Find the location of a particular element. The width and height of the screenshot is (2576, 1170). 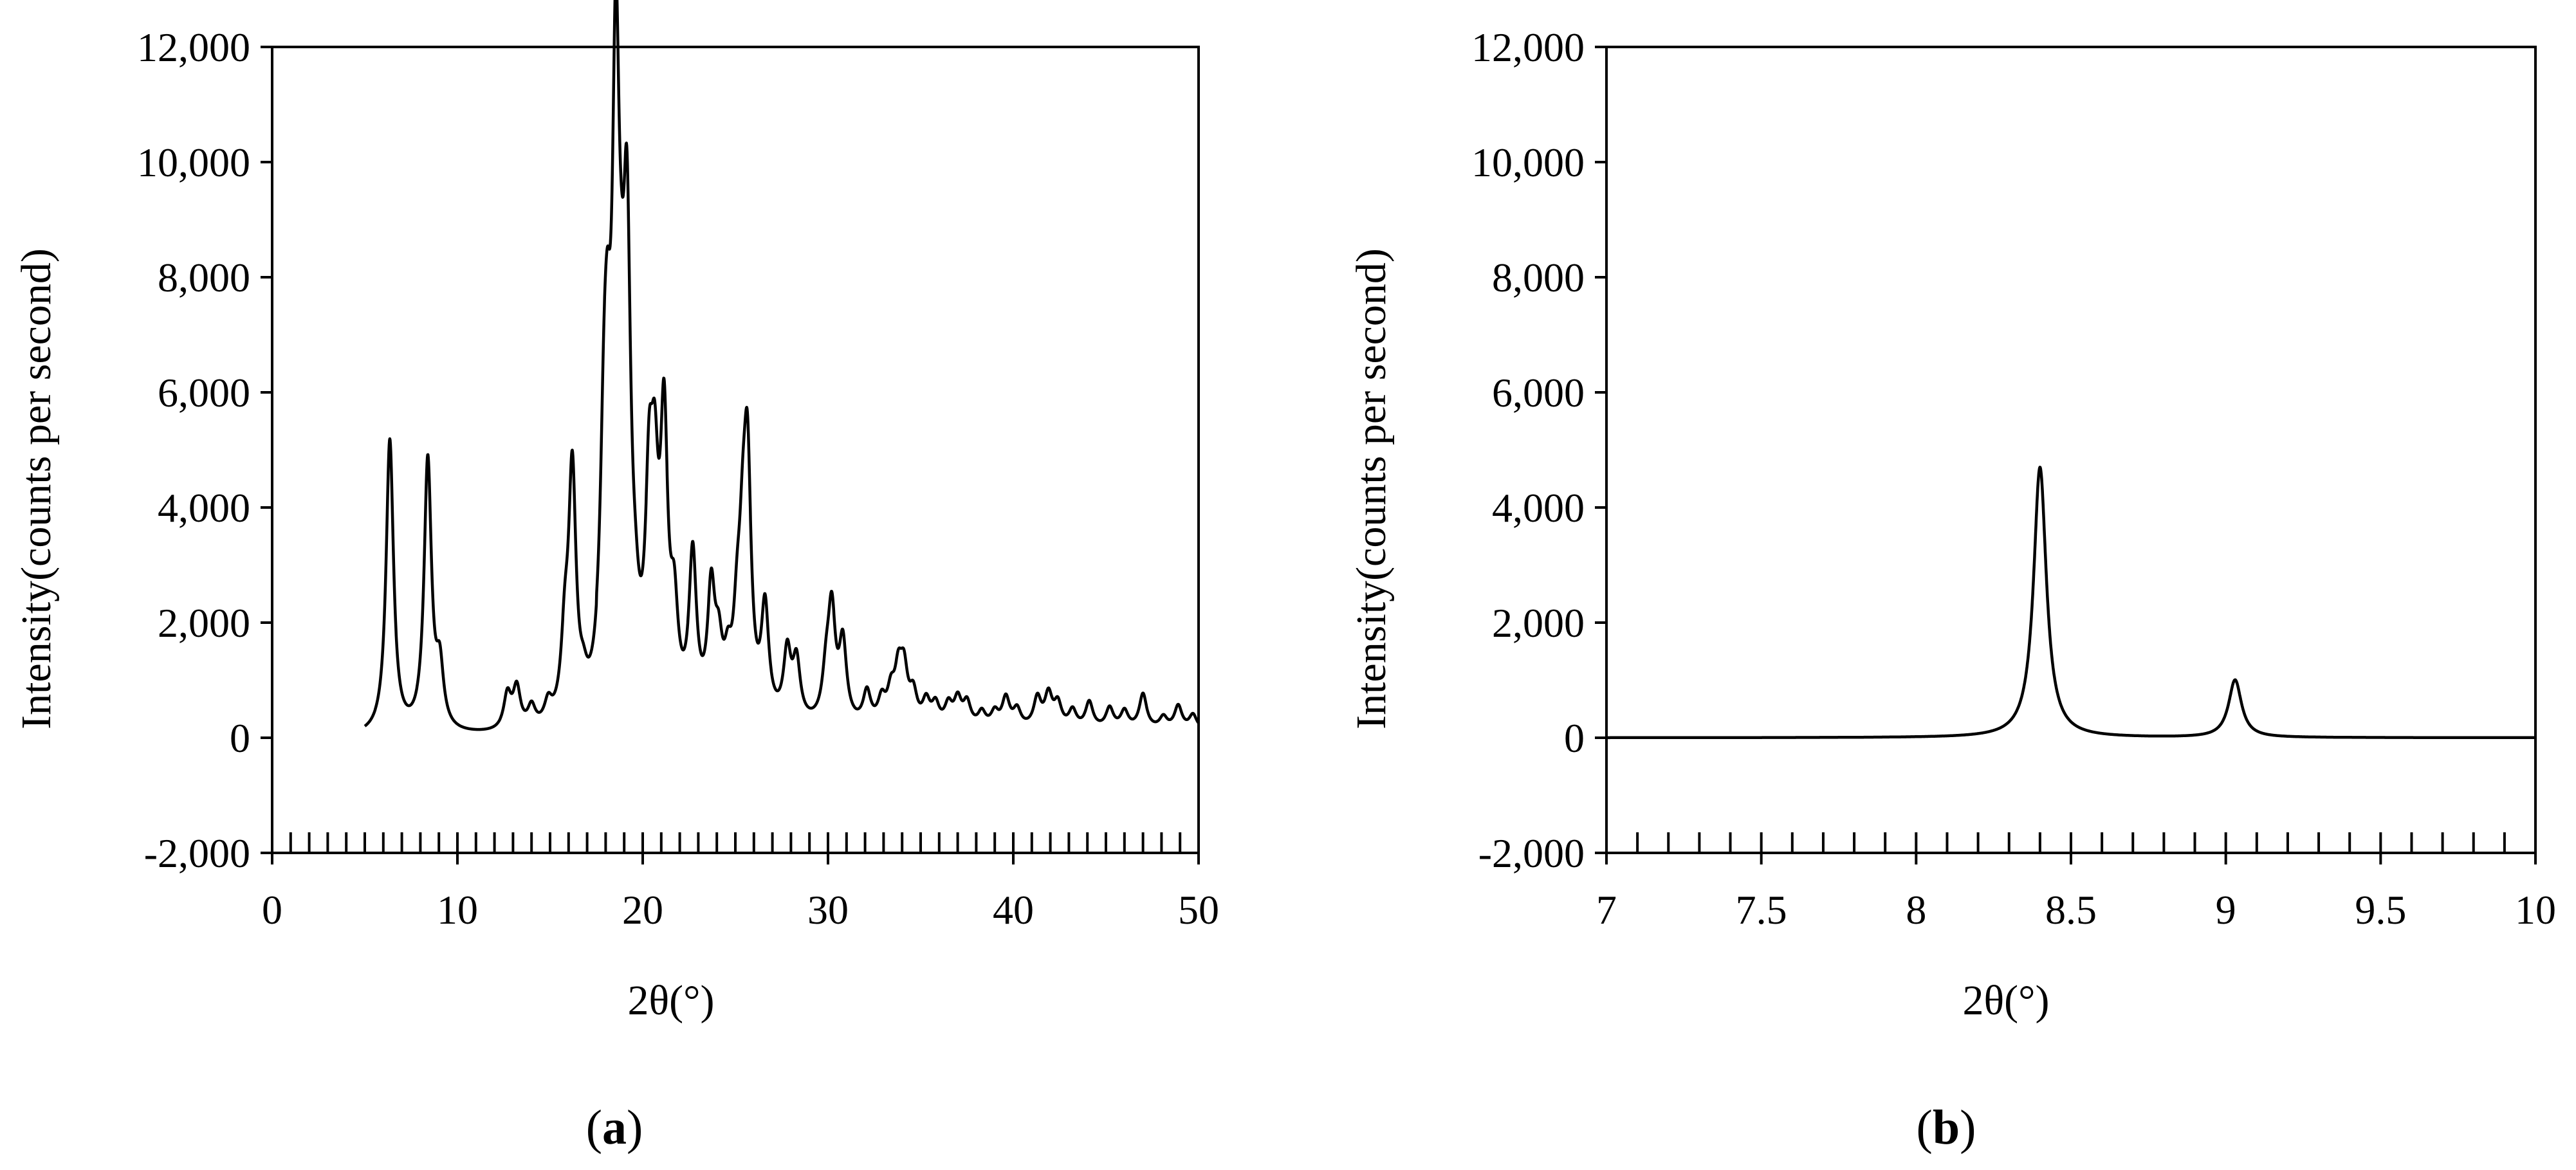

x-tick-label: 0 is located at coordinates (272, 910).